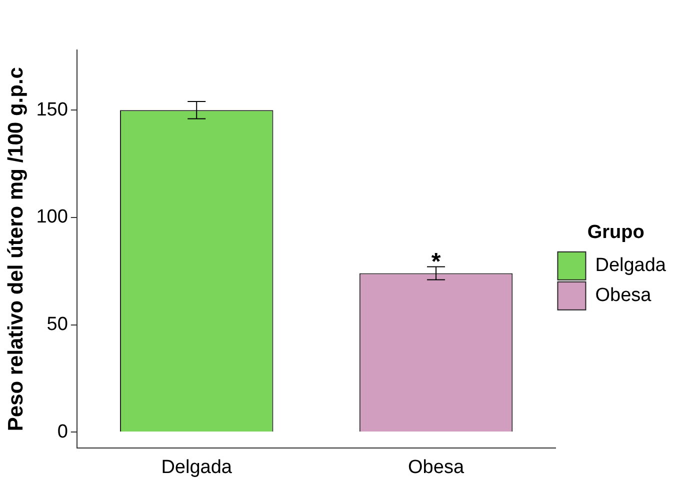 This screenshot has width=686, height=487. I want to click on y-axis-title: Peso relativo del útero mg /100 g.p.c, so click(16, 249).